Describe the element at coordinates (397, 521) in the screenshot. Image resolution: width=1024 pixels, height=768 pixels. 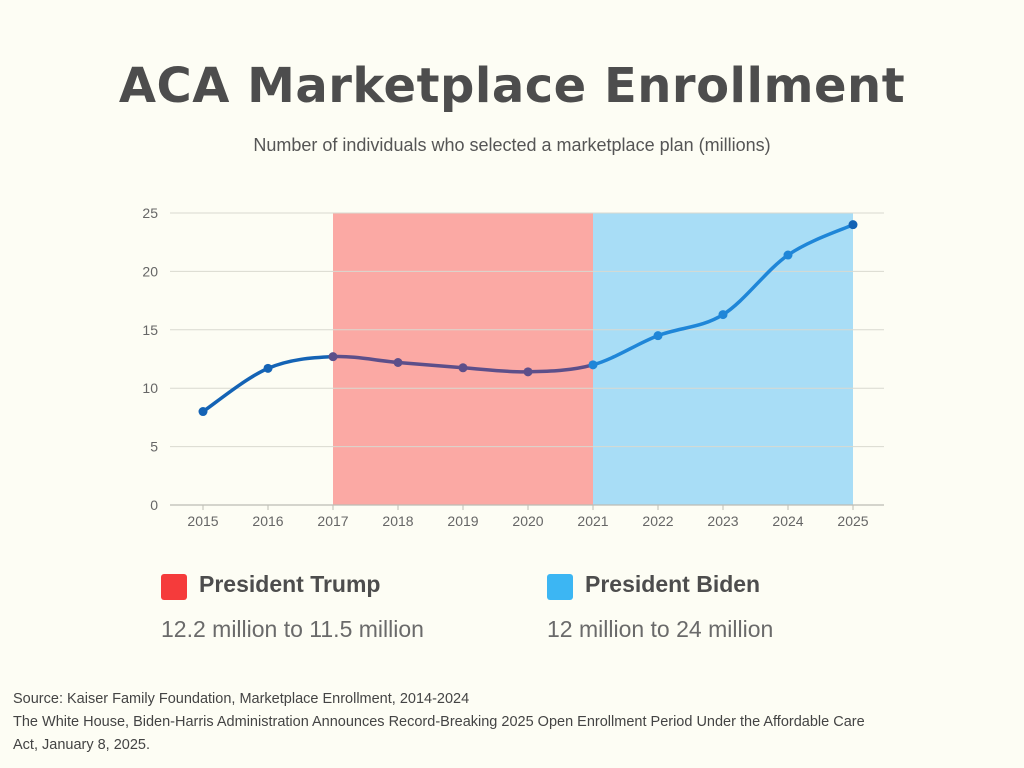
I see `x-tick-label: 2018` at that location.